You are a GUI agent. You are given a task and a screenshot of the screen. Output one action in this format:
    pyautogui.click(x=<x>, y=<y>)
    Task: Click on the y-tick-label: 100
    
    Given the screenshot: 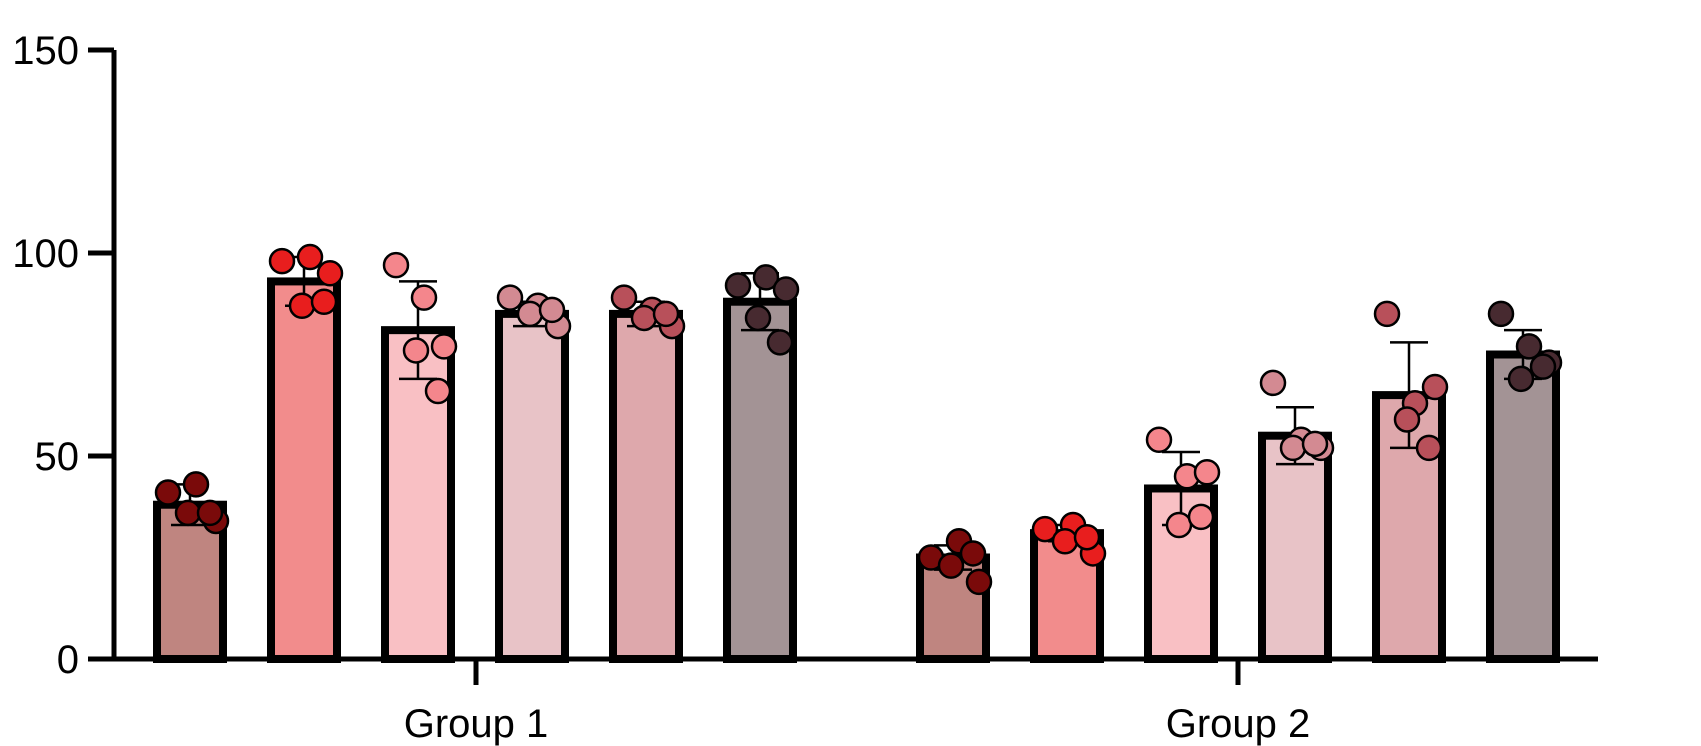 What is the action you would take?
    pyautogui.click(x=45, y=254)
    